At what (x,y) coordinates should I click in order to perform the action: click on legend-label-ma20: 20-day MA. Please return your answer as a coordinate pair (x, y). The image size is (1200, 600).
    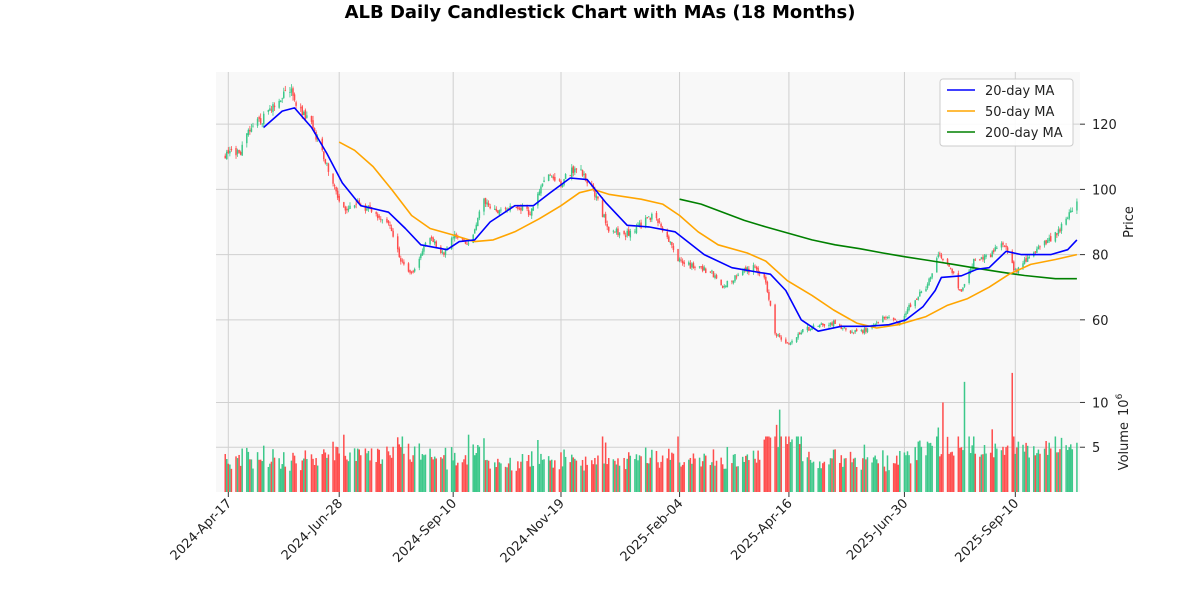
    Looking at the image, I should click on (1019, 91).